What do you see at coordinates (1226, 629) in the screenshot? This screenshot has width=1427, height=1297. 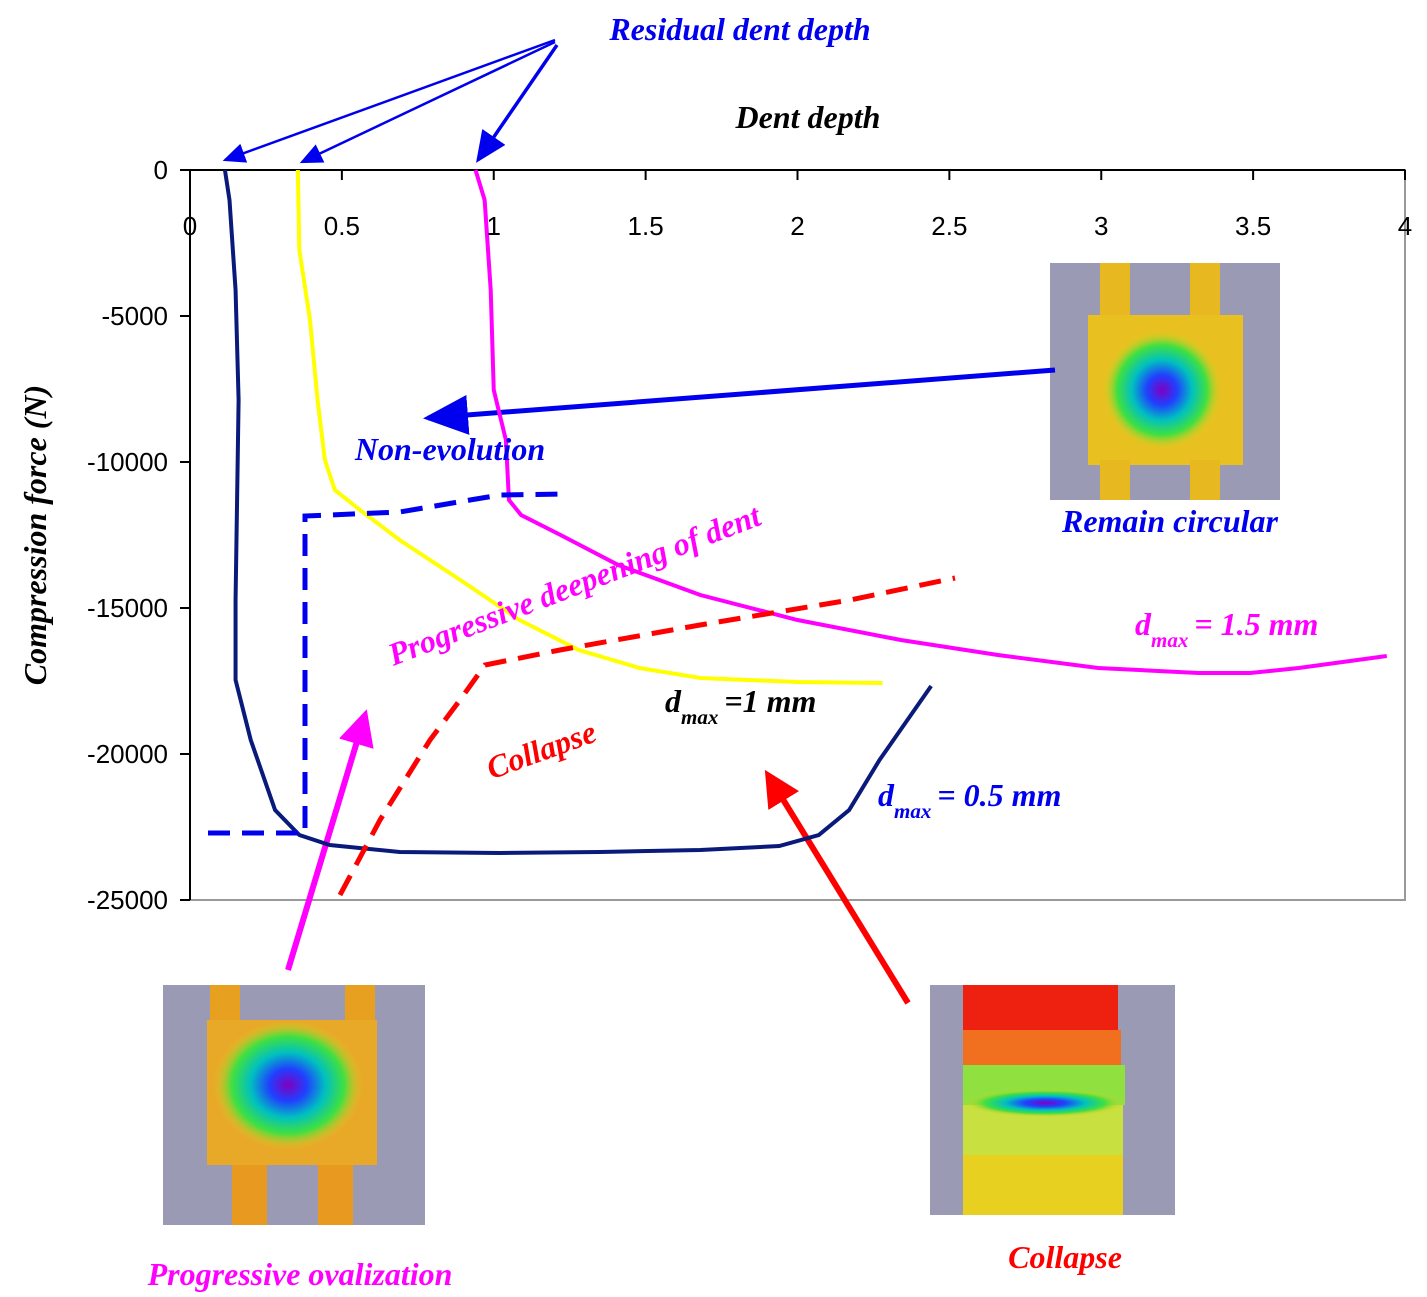 I see `series-label: dmax = 1.5 mm` at bounding box center [1226, 629].